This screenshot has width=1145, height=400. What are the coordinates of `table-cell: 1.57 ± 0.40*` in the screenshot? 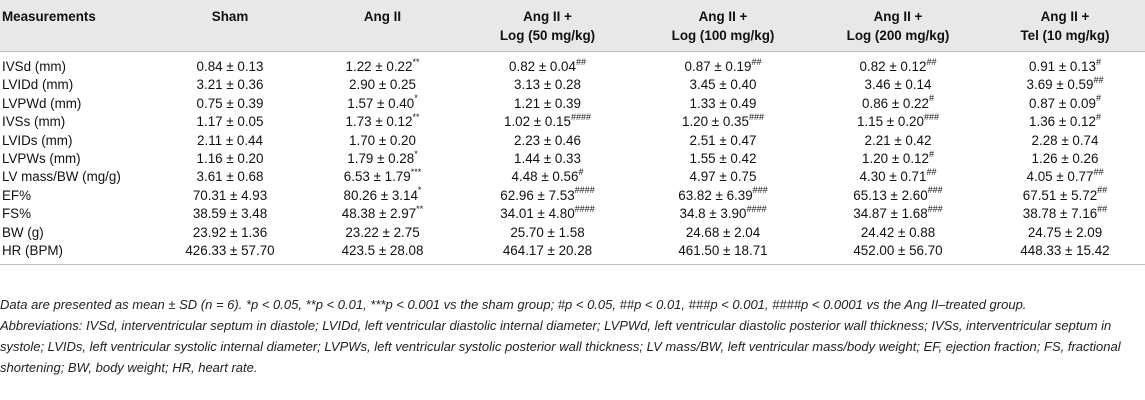 It's located at (382, 103).